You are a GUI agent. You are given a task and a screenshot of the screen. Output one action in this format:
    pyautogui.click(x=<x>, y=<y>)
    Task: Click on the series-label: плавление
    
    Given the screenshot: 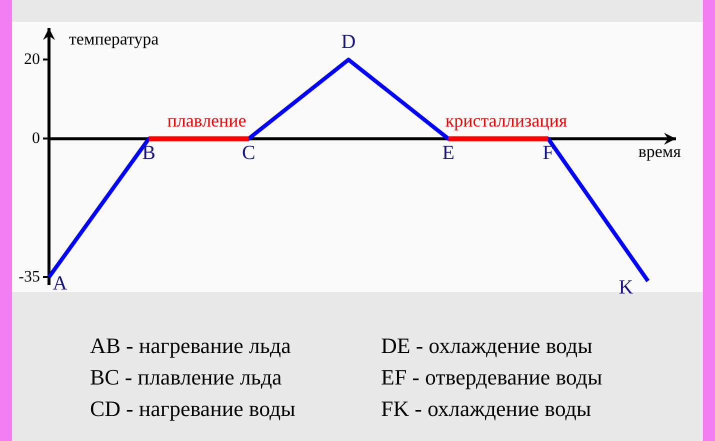 What is the action you would take?
    pyautogui.click(x=206, y=120)
    